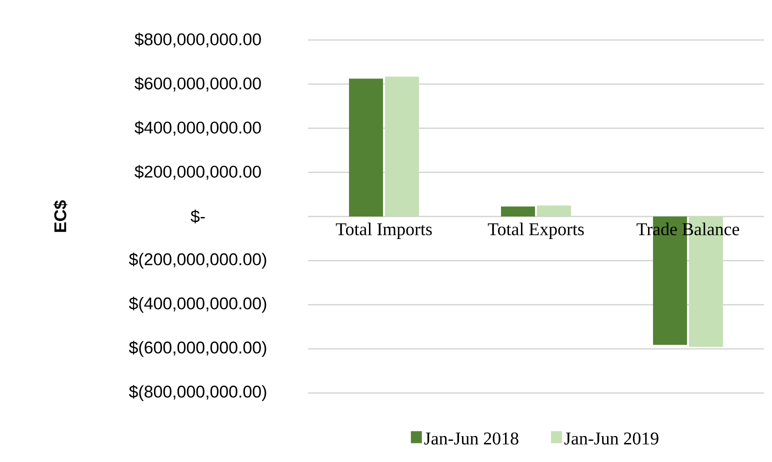 Image resolution: width=772 pixels, height=462 pixels. What do you see at coordinates (536, 230) in the screenshot?
I see `x-tick-label: Total Exports` at bounding box center [536, 230].